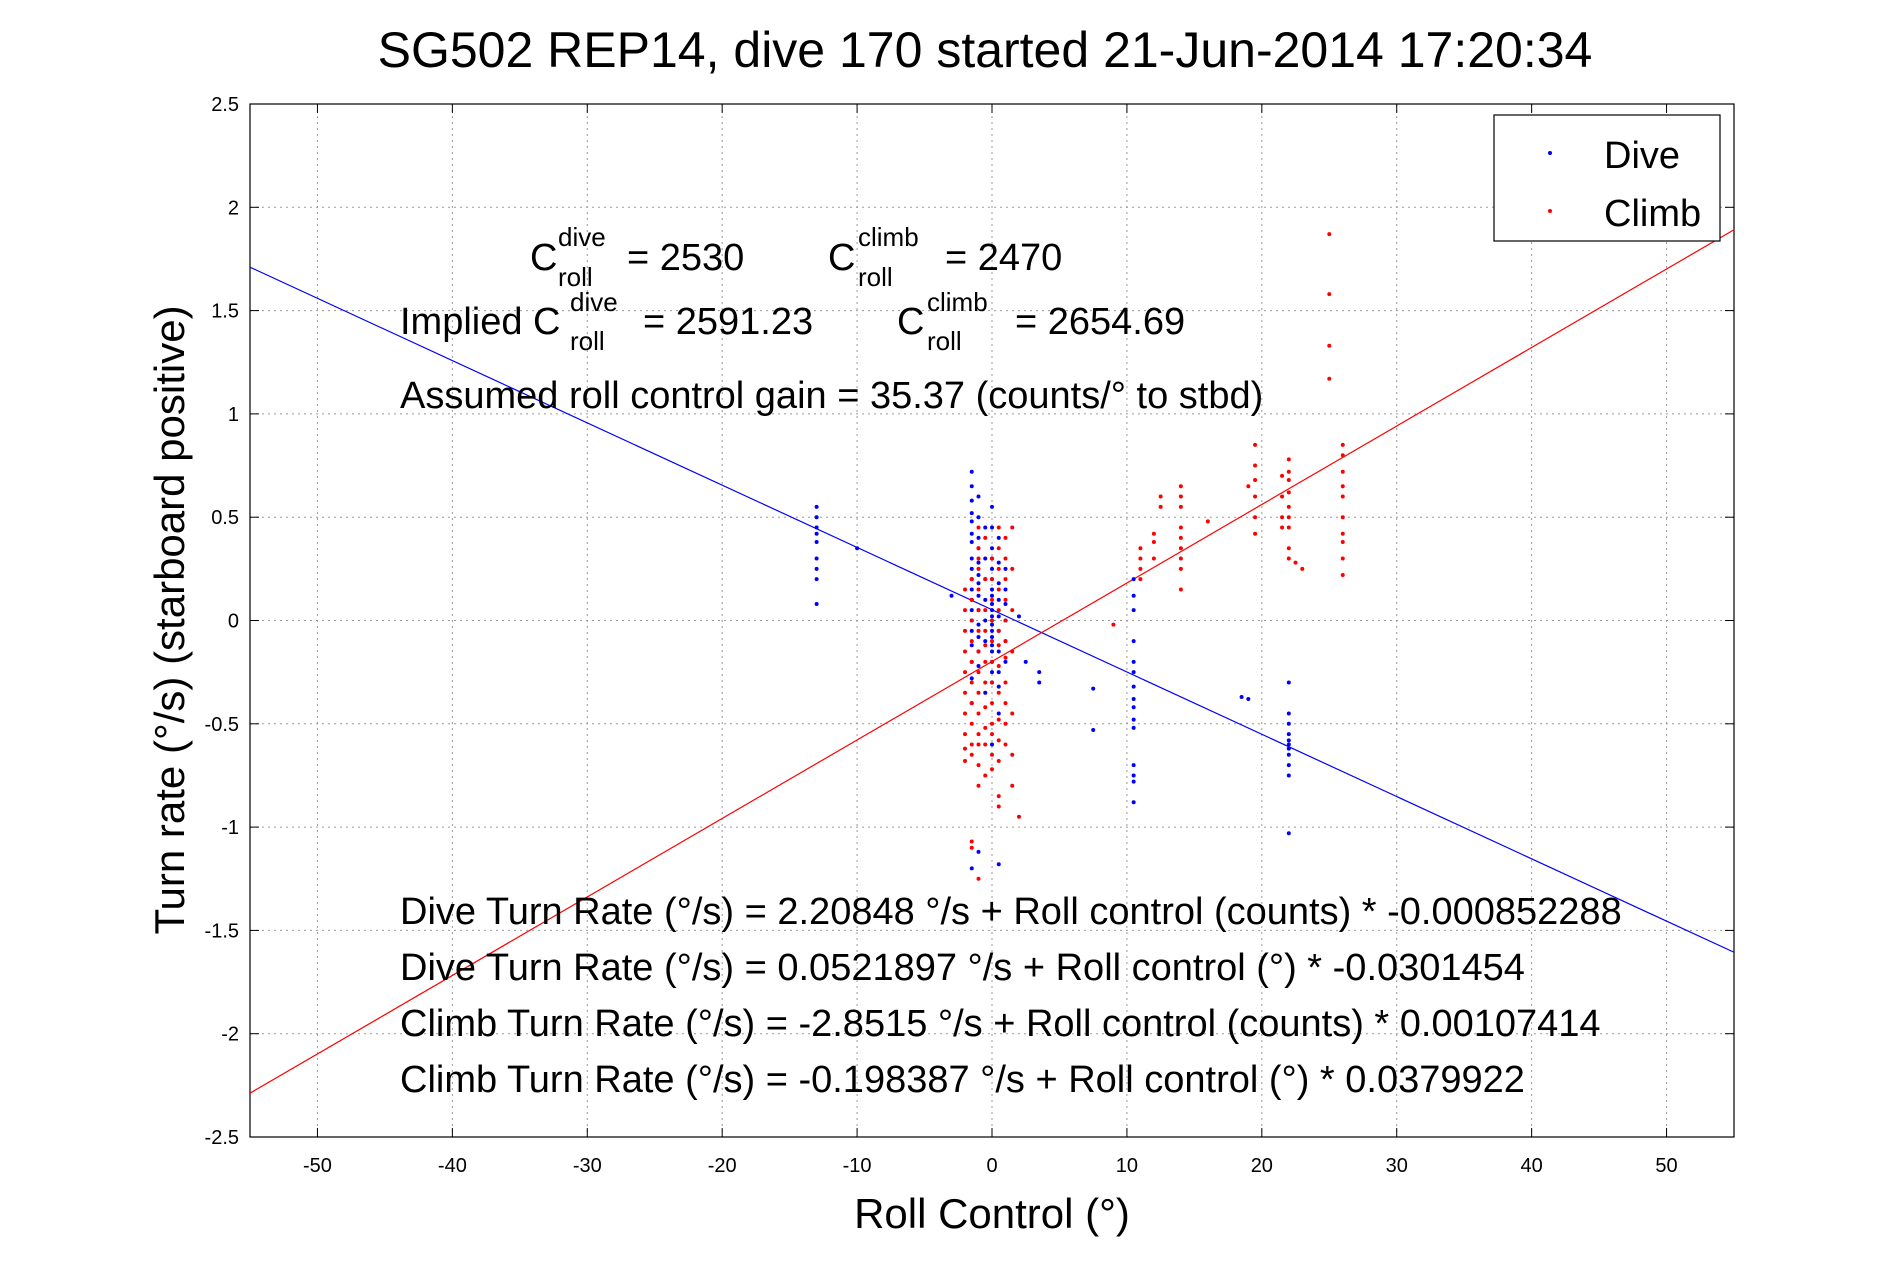 The image size is (1891, 1262). What do you see at coordinates (728, 322) in the screenshot?
I see `implied-dive-value: = 2591.23` at bounding box center [728, 322].